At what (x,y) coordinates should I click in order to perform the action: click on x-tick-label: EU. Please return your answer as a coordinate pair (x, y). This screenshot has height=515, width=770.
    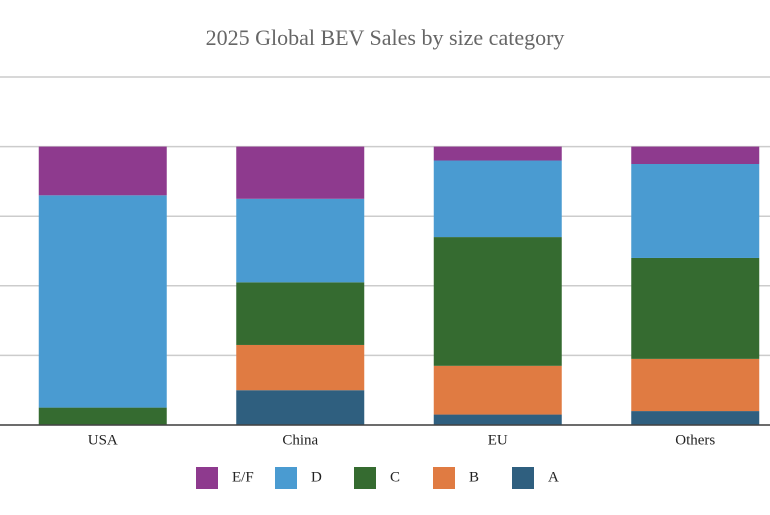
    Looking at the image, I should click on (498, 440).